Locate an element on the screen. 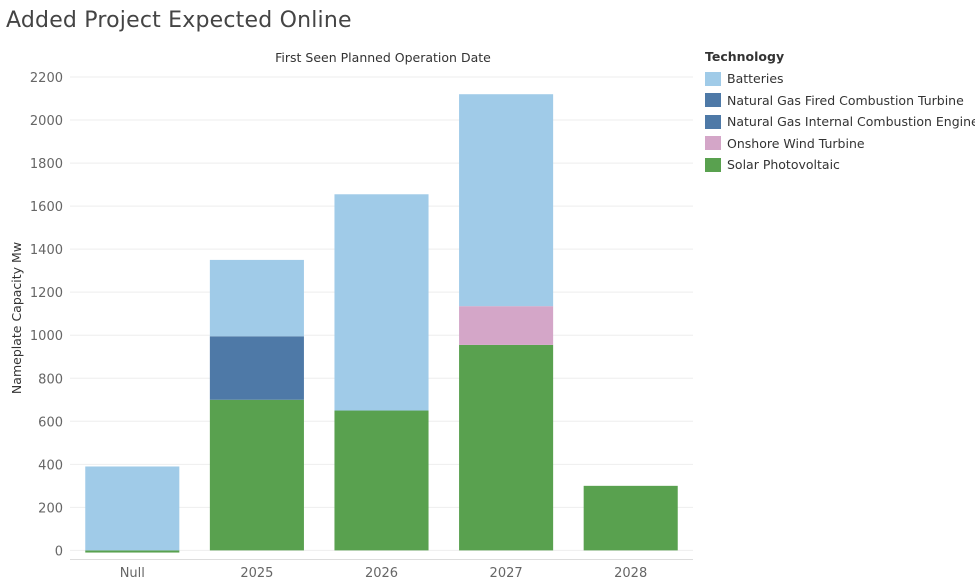 The height and width of the screenshot is (582, 975). y-tick-label: 2000 is located at coordinates (46, 121).